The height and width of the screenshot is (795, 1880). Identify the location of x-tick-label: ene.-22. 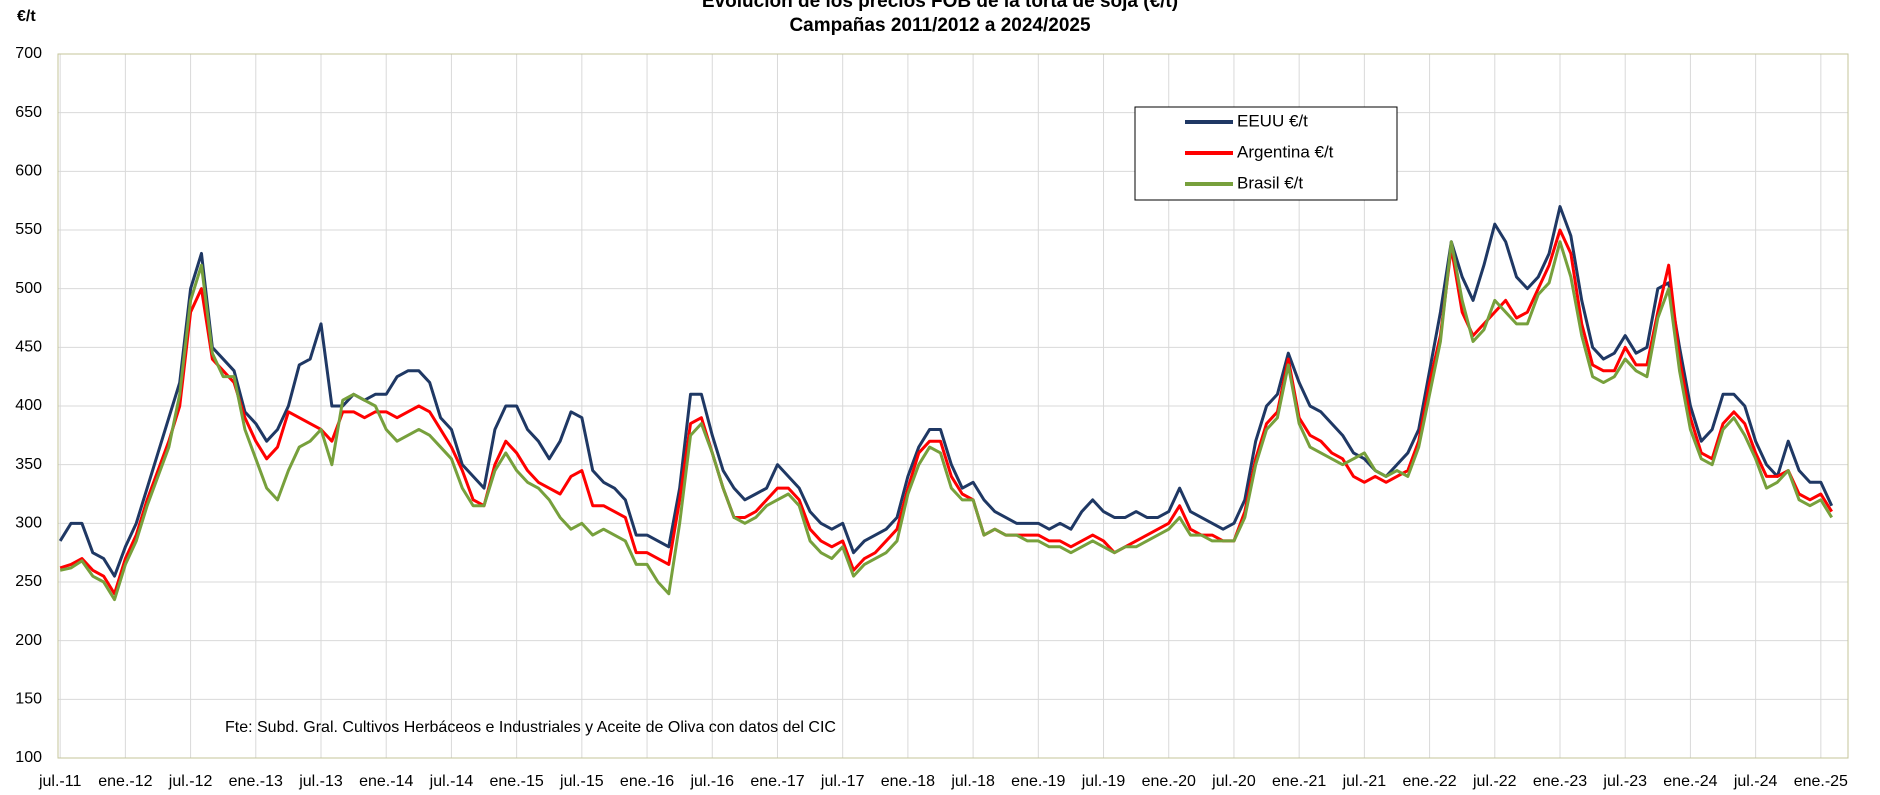
(1429, 781).